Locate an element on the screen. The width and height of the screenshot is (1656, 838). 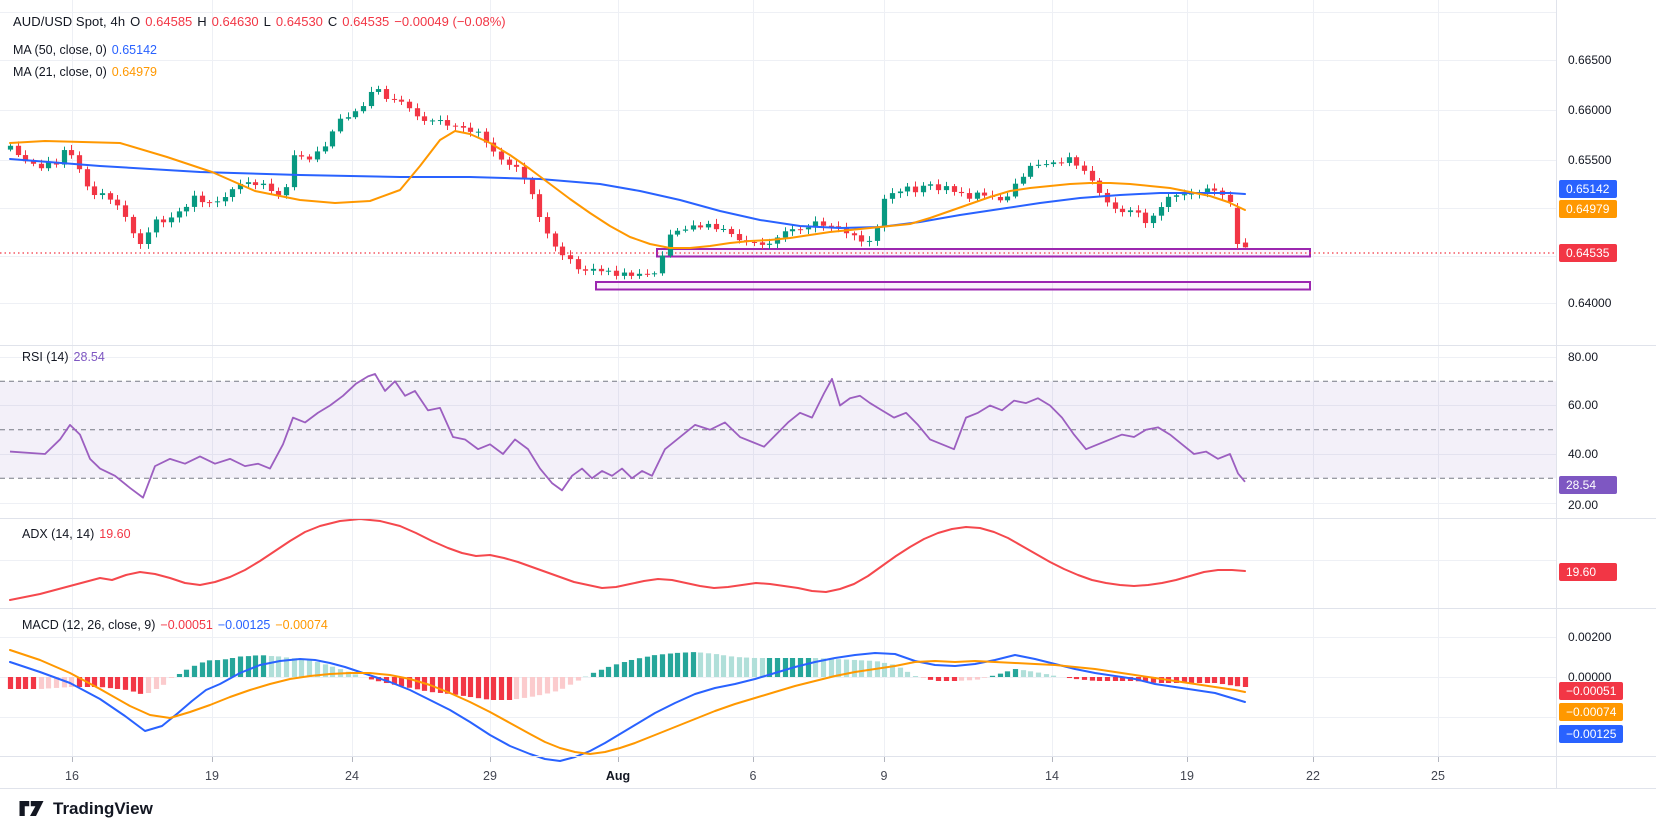
ma21-legend: MA (21, close, 0) 0.64979 is located at coordinates (85, 72).